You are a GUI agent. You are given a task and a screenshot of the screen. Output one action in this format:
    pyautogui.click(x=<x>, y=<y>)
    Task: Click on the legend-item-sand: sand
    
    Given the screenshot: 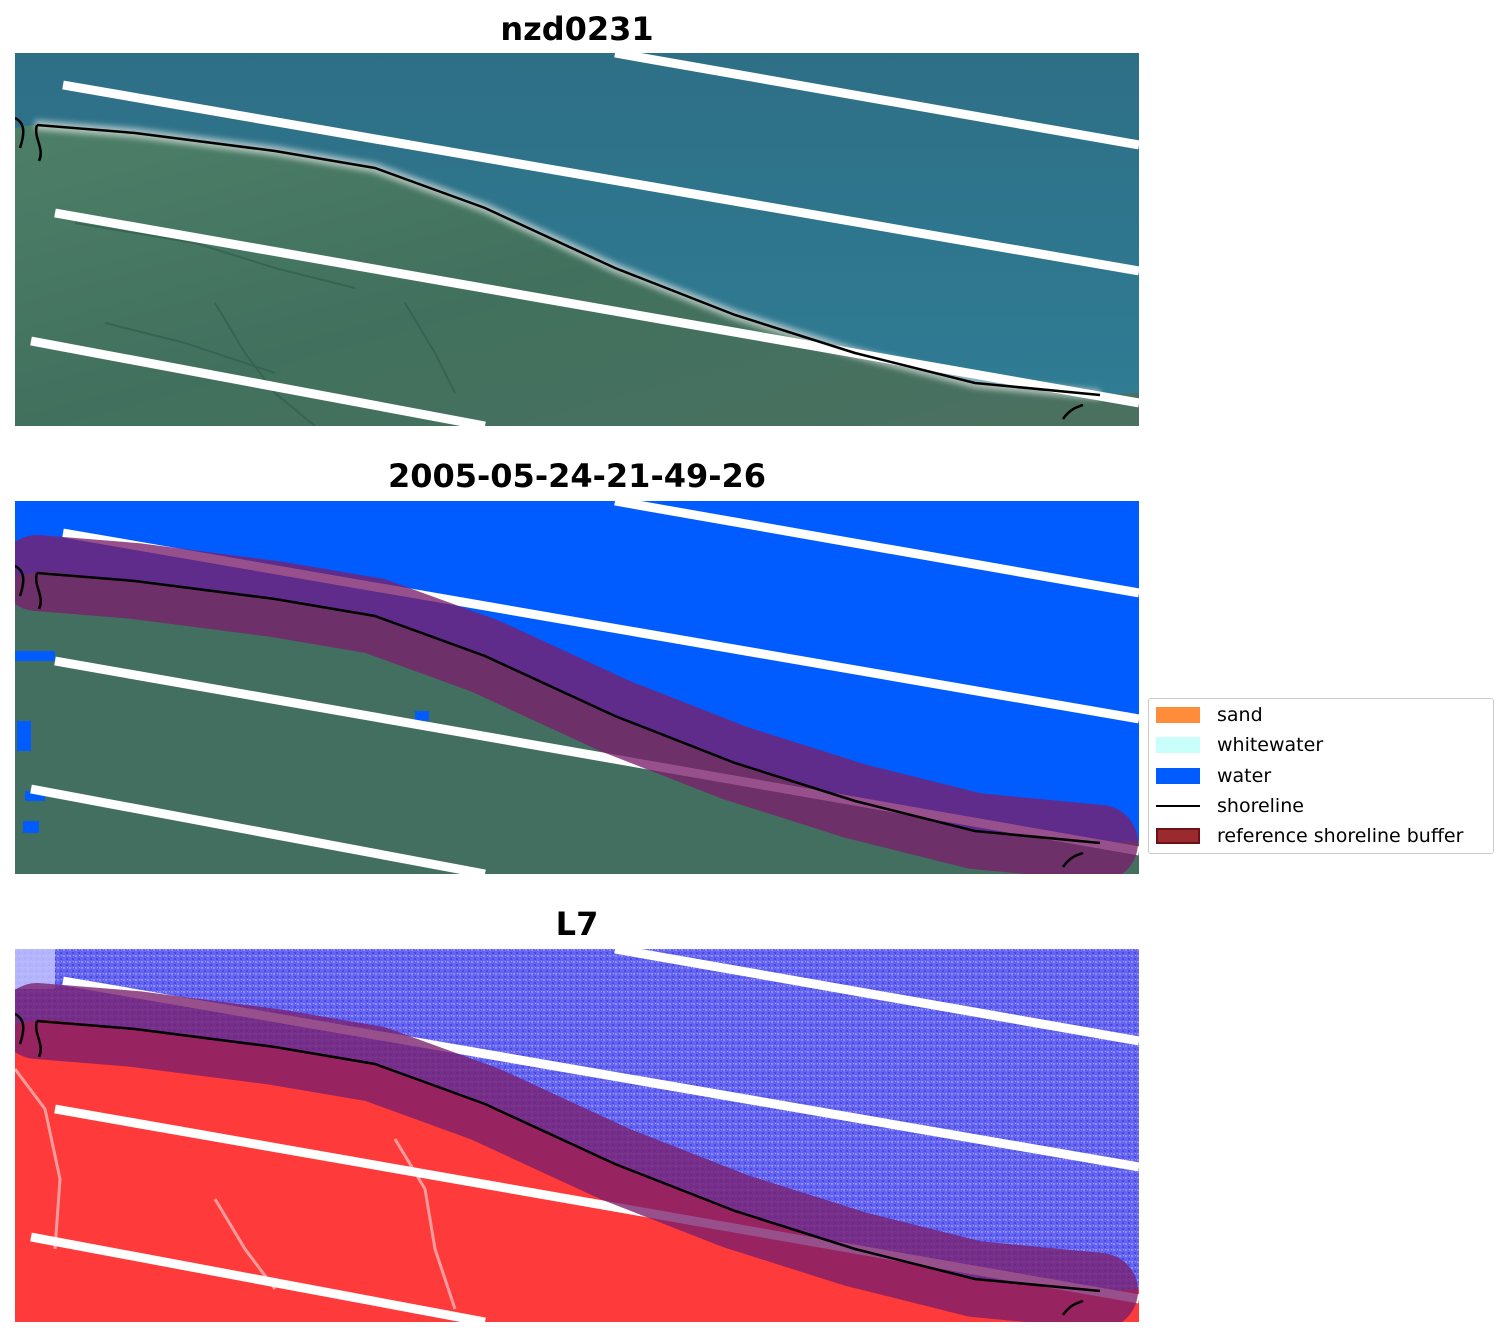 What is the action you would take?
    pyautogui.click(x=1209, y=715)
    